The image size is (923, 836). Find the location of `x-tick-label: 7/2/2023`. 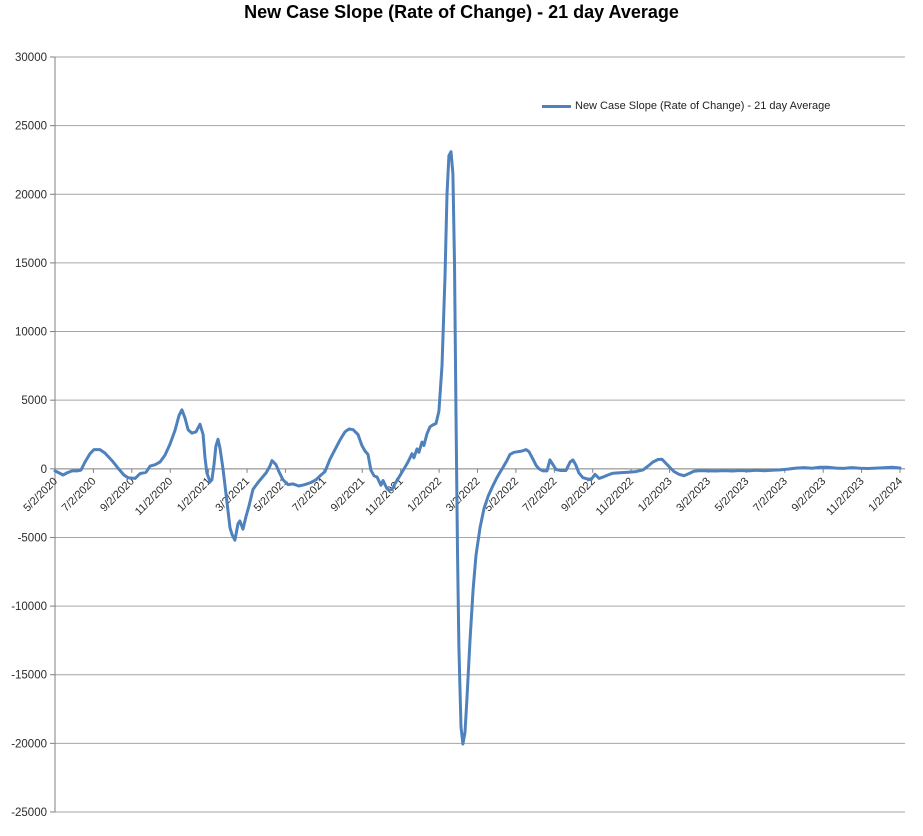

x-tick-label: 7/2/2023 is located at coordinates (770, 494).